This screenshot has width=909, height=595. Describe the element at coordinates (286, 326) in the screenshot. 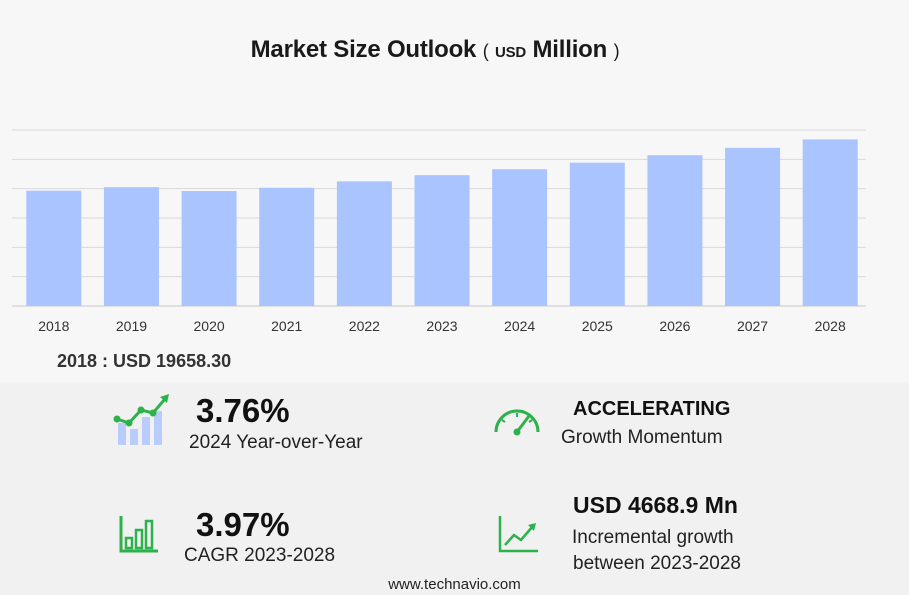

I see `x-tick-label: 2021` at that location.